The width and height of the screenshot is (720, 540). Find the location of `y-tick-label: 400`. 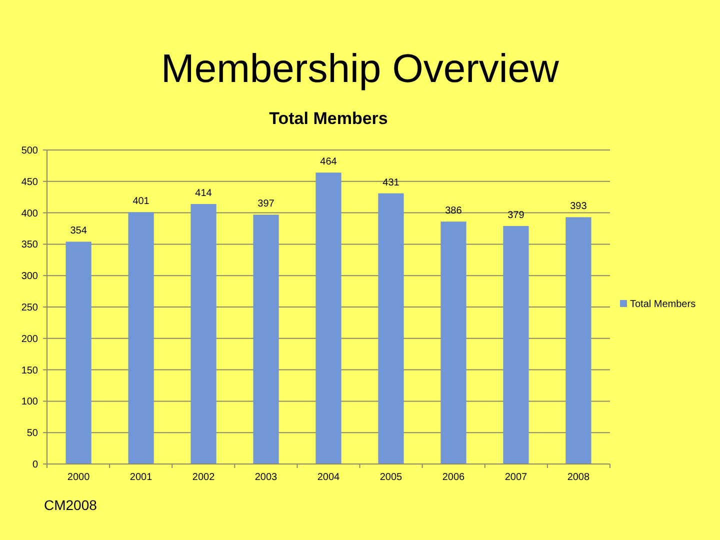

y-tick-label: 400 is located at coordinates (29, 214).